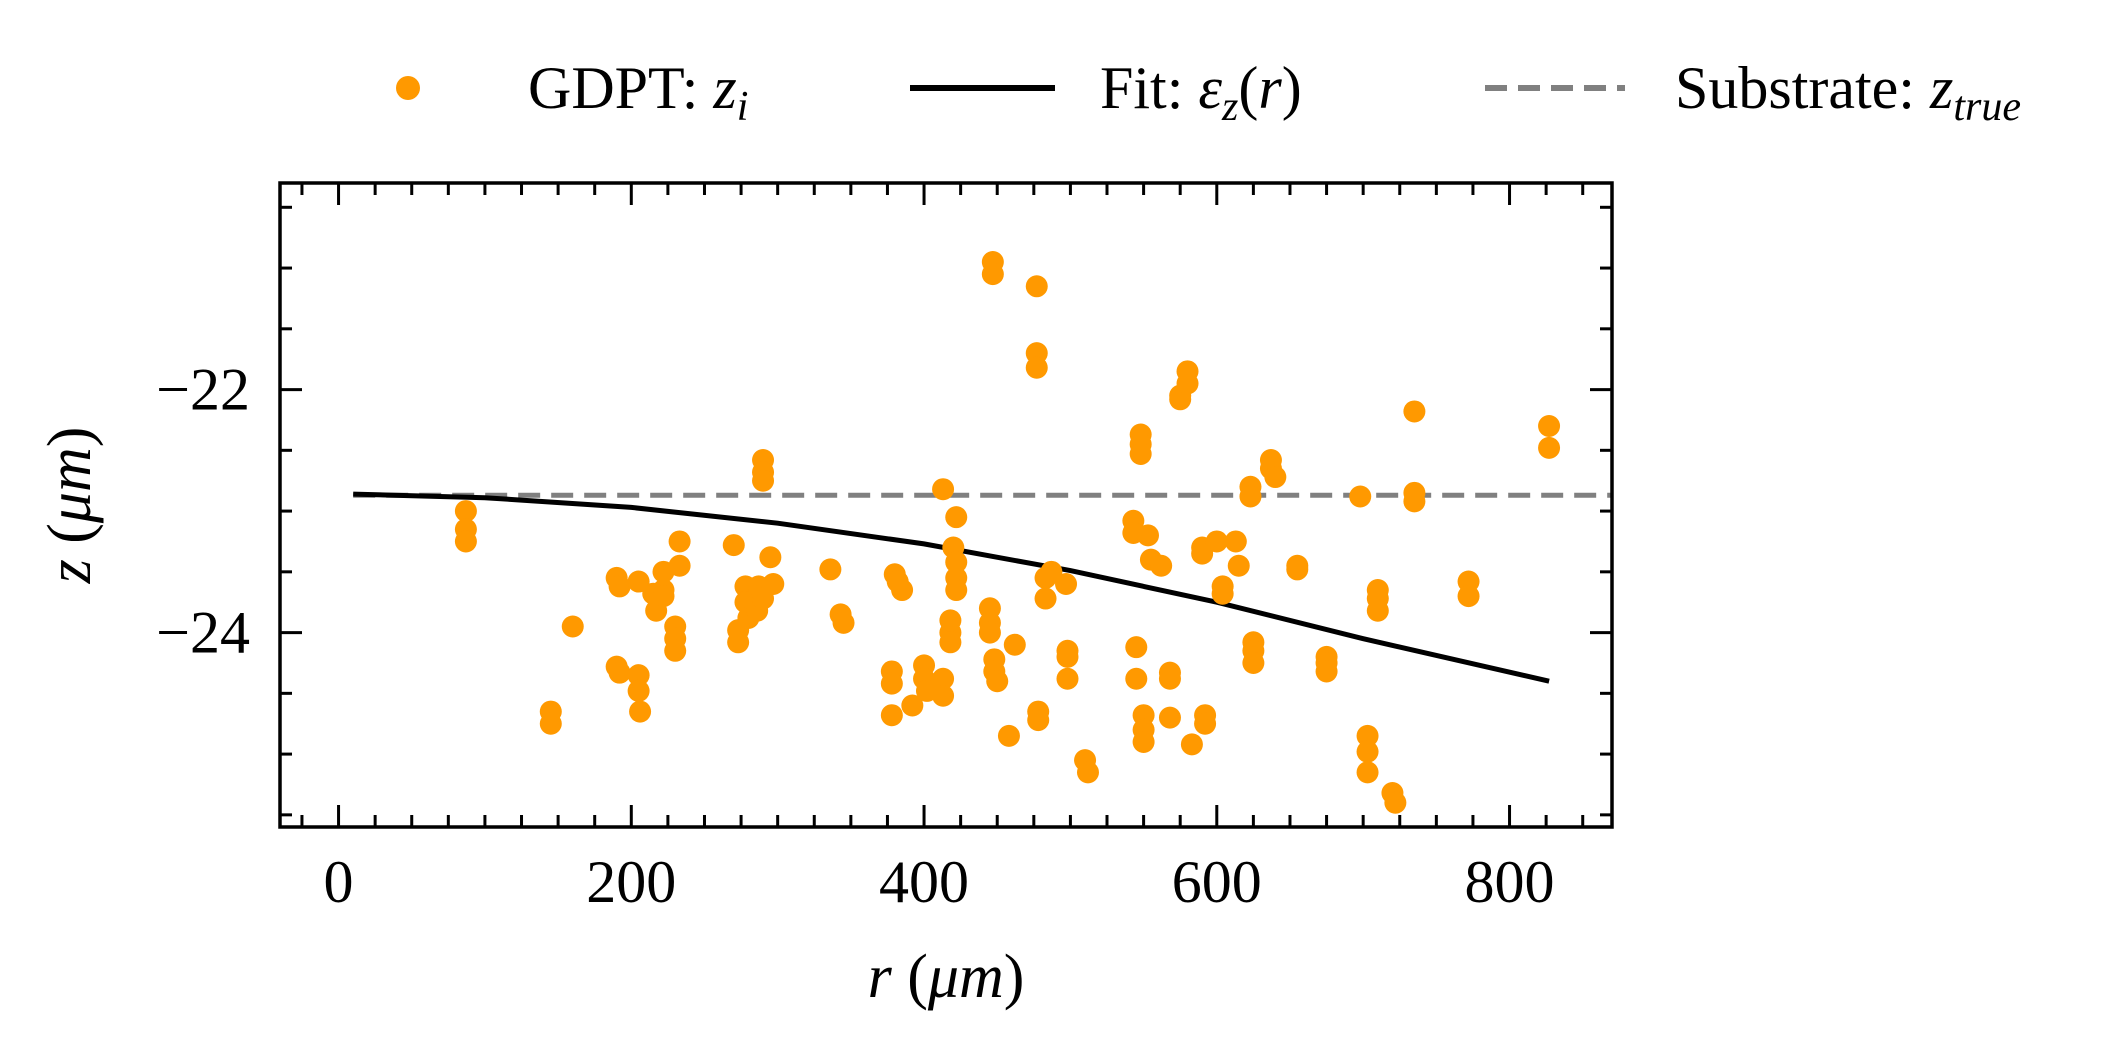 This screenshot has width=2105, height=1041. Describe the element at coordinates (1217, 882) in the screenshot. I see `x-tick-label: 600` at that location.